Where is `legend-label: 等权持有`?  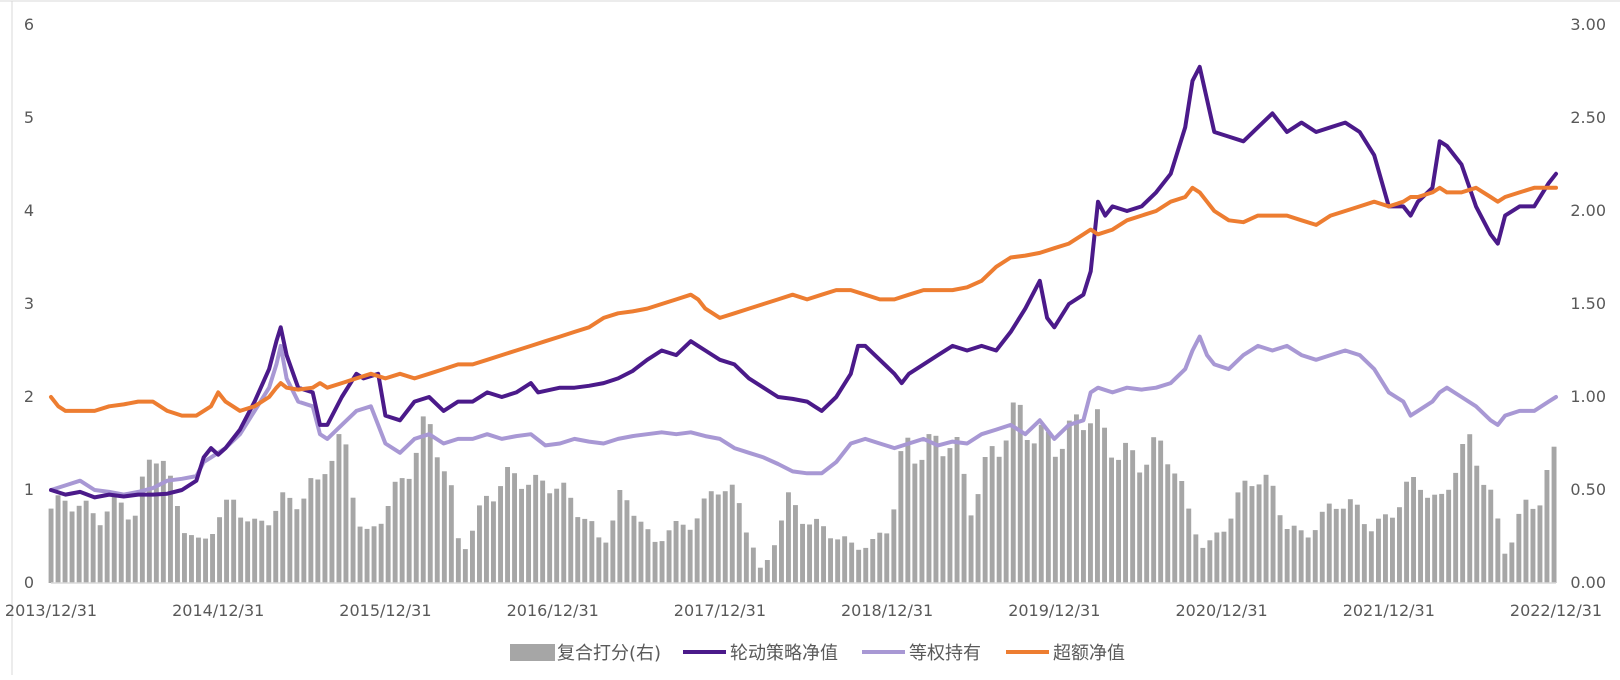 legend-label: 等权持有 is located at coordinates (945, 653).